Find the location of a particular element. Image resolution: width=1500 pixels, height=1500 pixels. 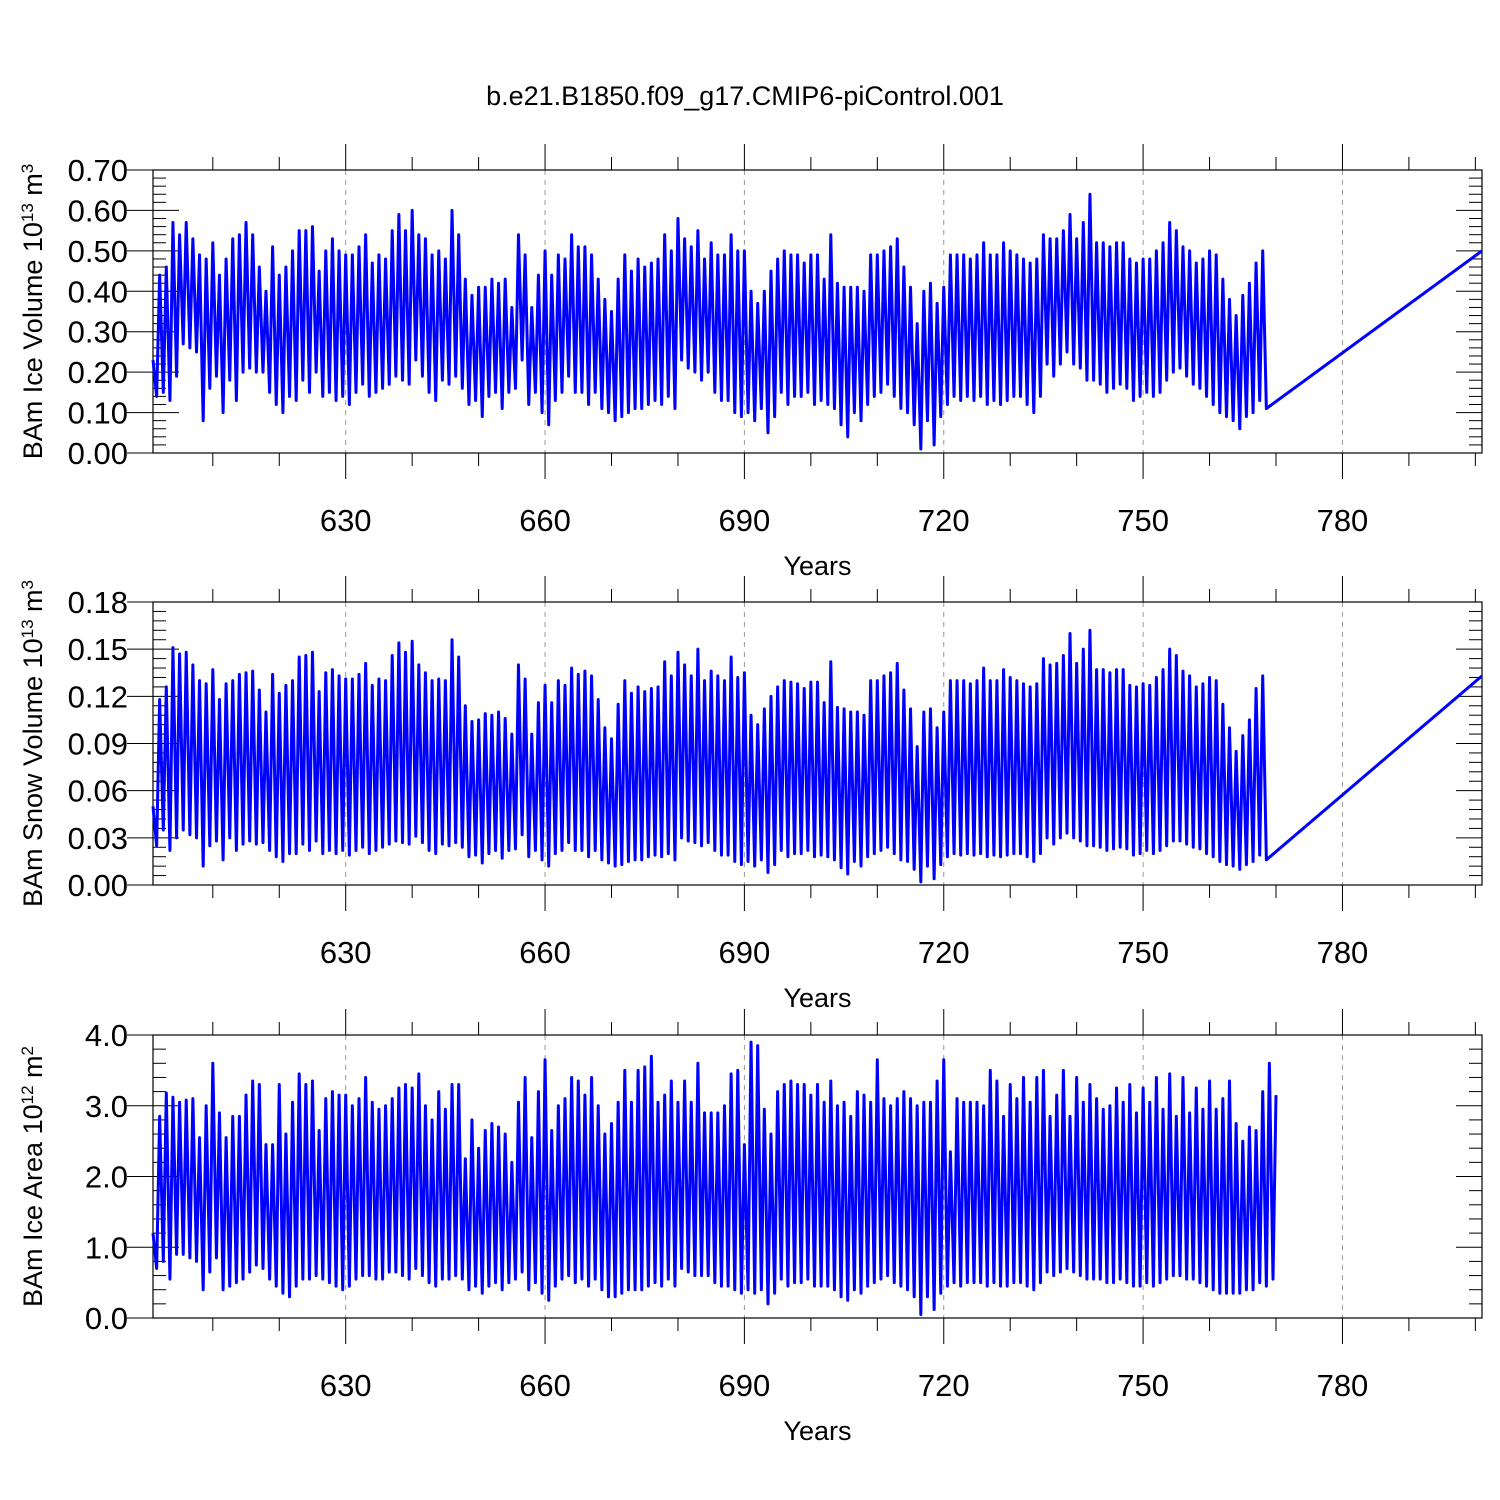

y-axis-label-text: BAm Ice Volume 10 is located at coordinates (33, 340).